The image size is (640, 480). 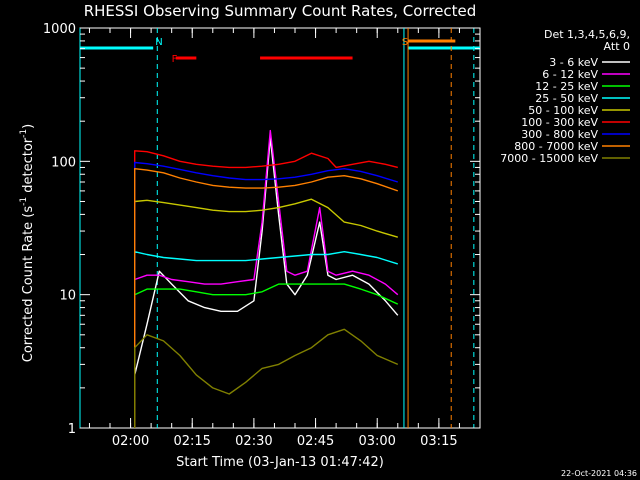 I want to click on legend-header-line: Det 1,3,4,5,6,9,, so click(x=587, y=34).